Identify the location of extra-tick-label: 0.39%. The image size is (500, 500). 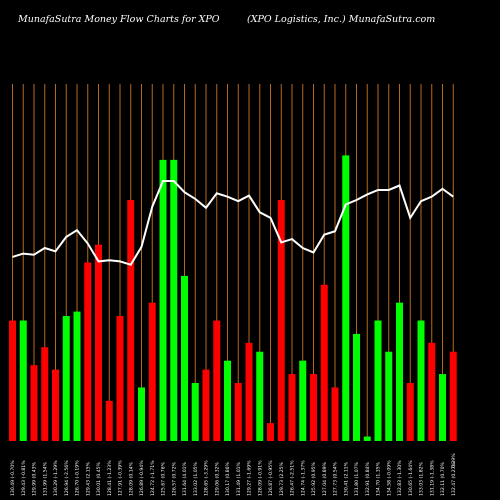
(454, 460).